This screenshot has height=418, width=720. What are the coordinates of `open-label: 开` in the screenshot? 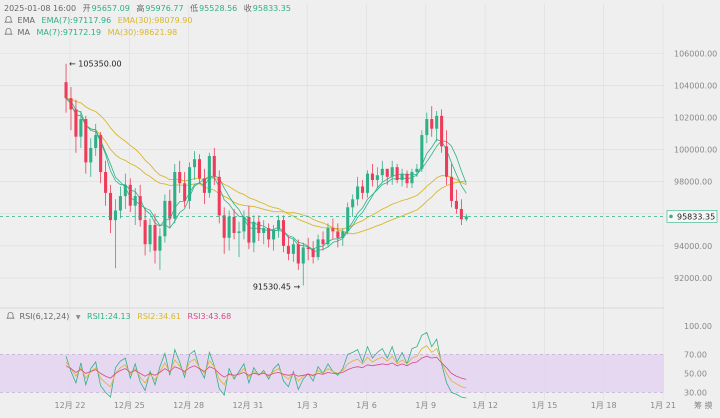 It's located at (86, 8).